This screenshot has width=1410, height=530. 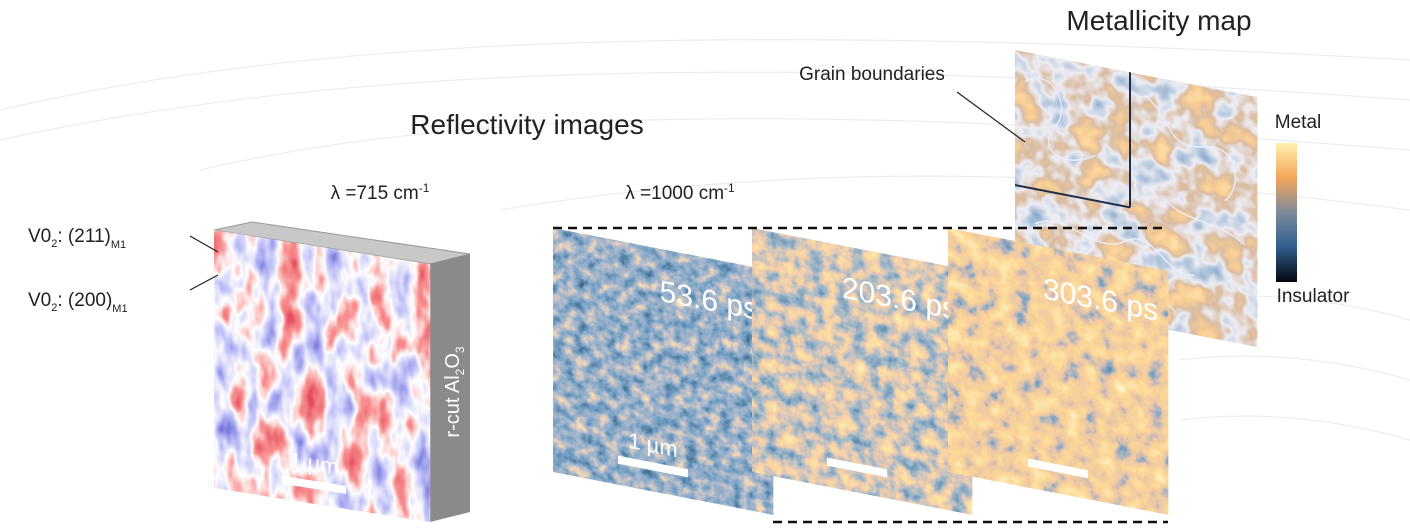 I want to click on panel: 203.6 ps, so click(x=862, y=371).